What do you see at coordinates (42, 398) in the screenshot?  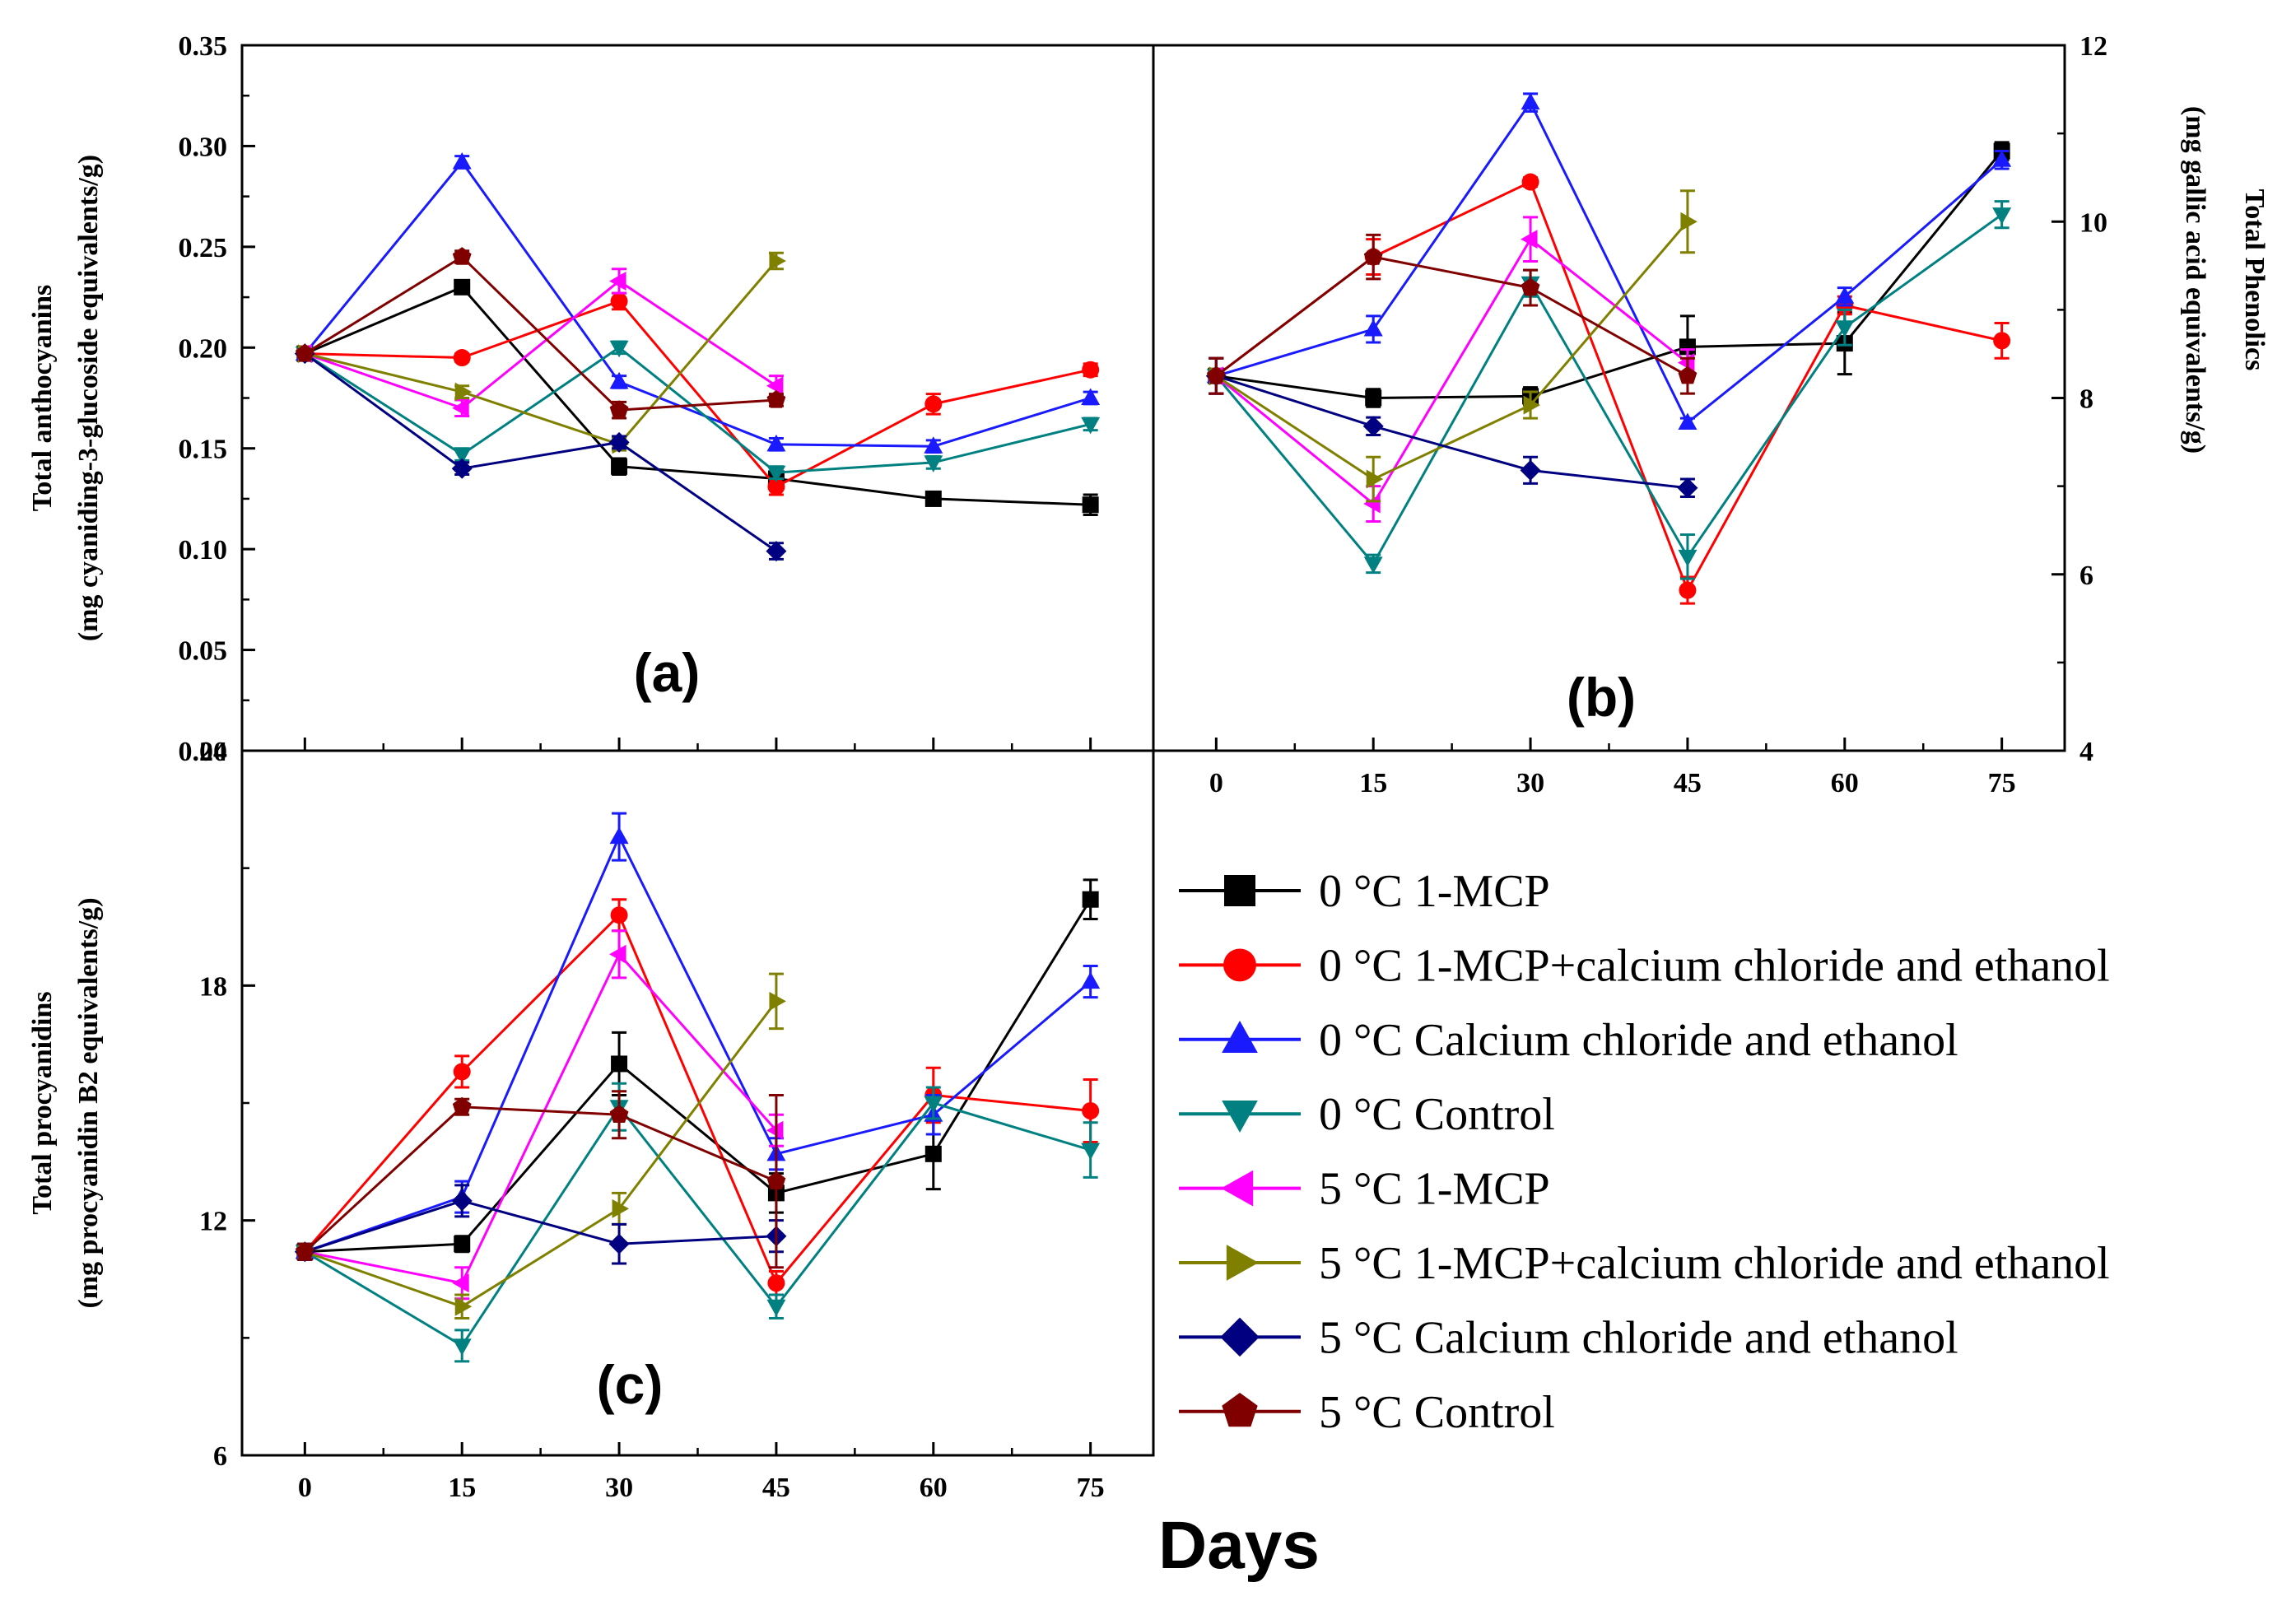 I see `y-axis-title-line1: Total anthocyanins` at bounding box center [42, 398].